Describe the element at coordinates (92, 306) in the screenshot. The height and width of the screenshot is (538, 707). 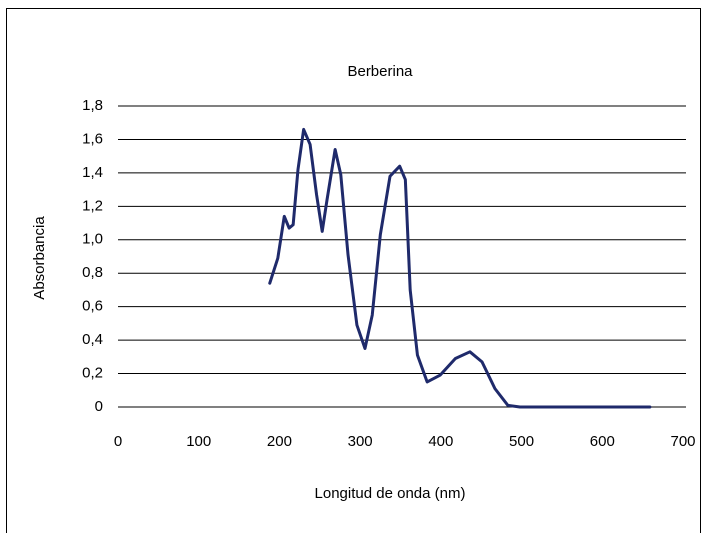
I see `y-tick-label: 0,6` at that location.